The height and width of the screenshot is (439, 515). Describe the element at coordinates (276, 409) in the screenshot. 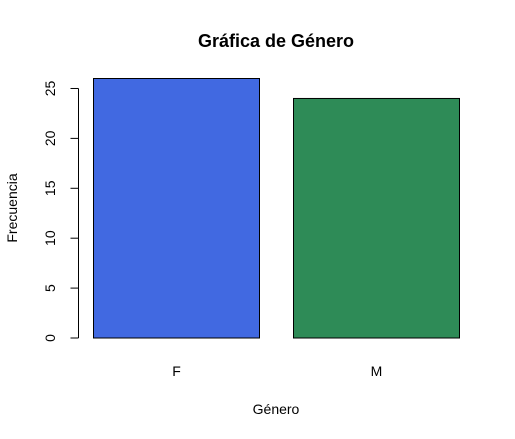

I see `x-axis-title: Género` at that location.